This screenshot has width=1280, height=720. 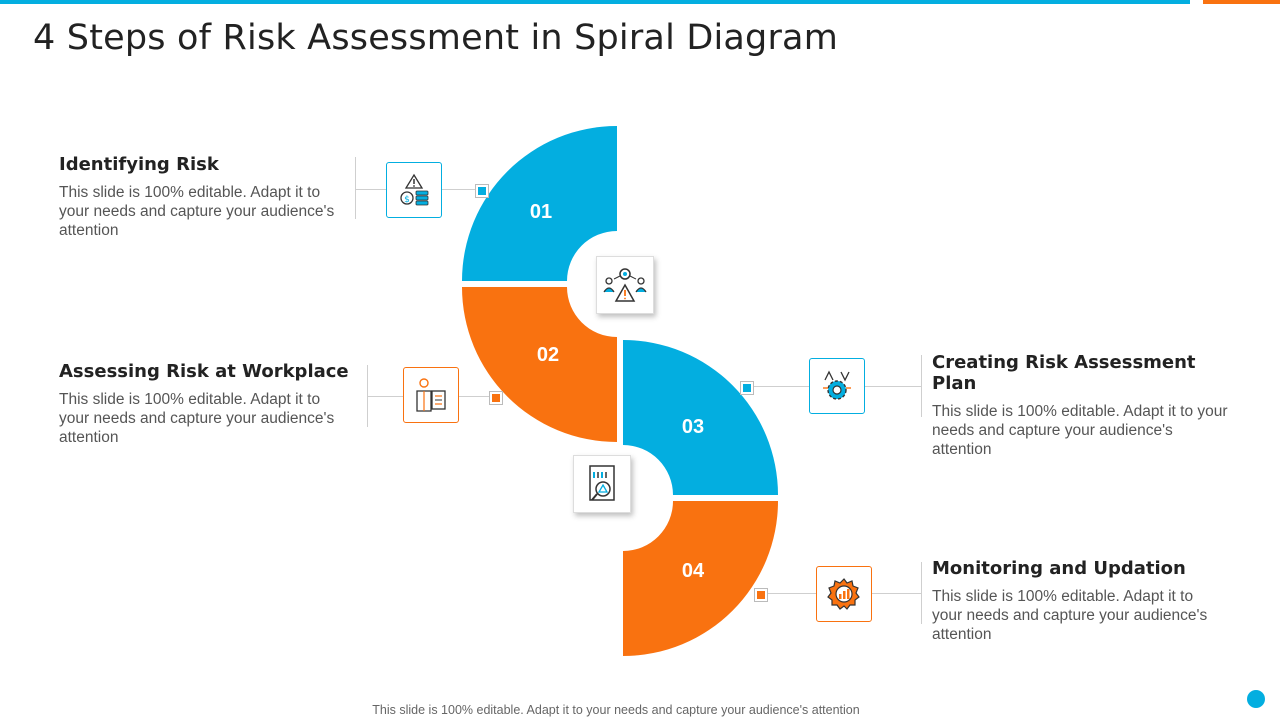 I want to click on segment-number-04: 04, so click(x=693, y=571).